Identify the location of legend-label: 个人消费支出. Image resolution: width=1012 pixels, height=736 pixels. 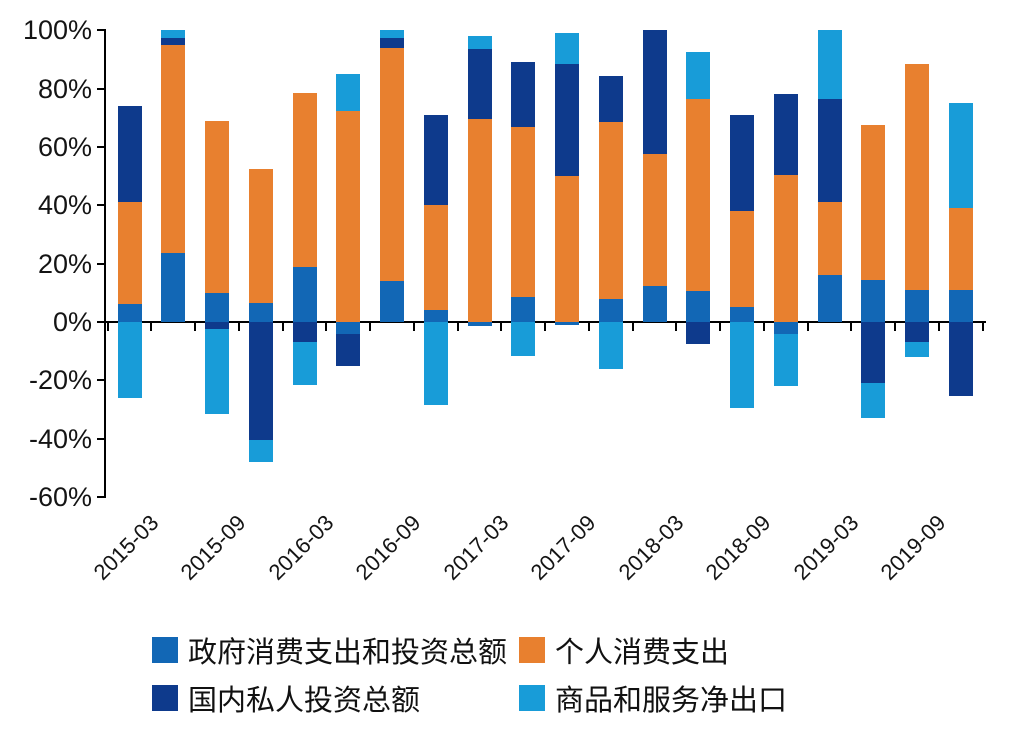
(642, 653).